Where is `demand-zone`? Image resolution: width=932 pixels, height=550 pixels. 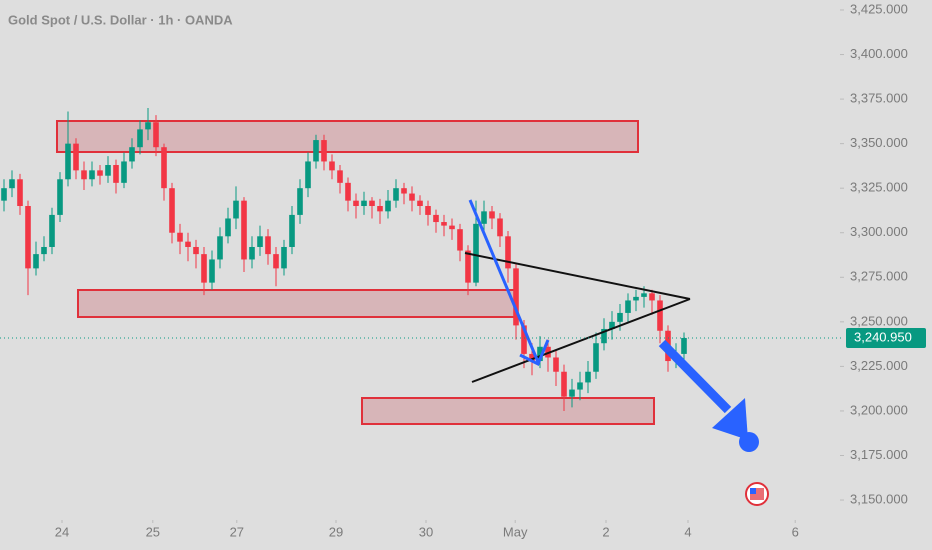
demand-zone is located at coordinates (508, 411).